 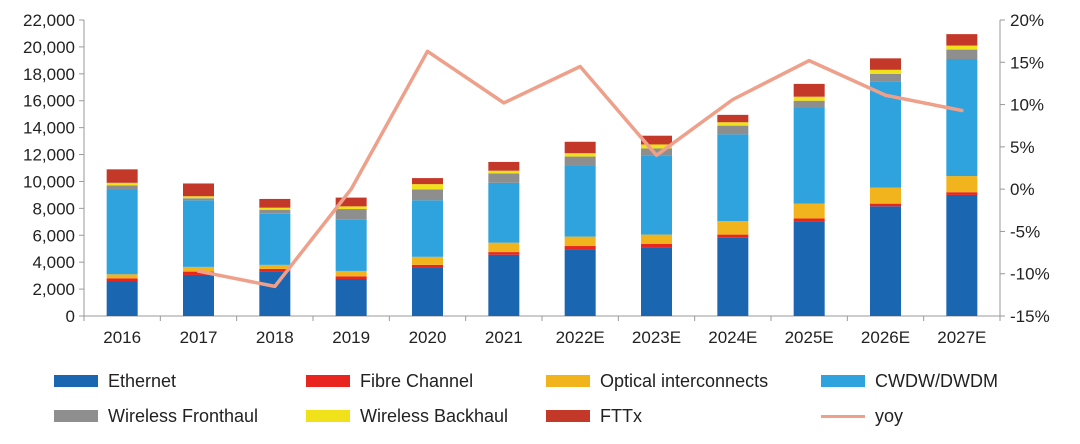 I want to click on legend-label: FTTx, so click(x=621, y=415).